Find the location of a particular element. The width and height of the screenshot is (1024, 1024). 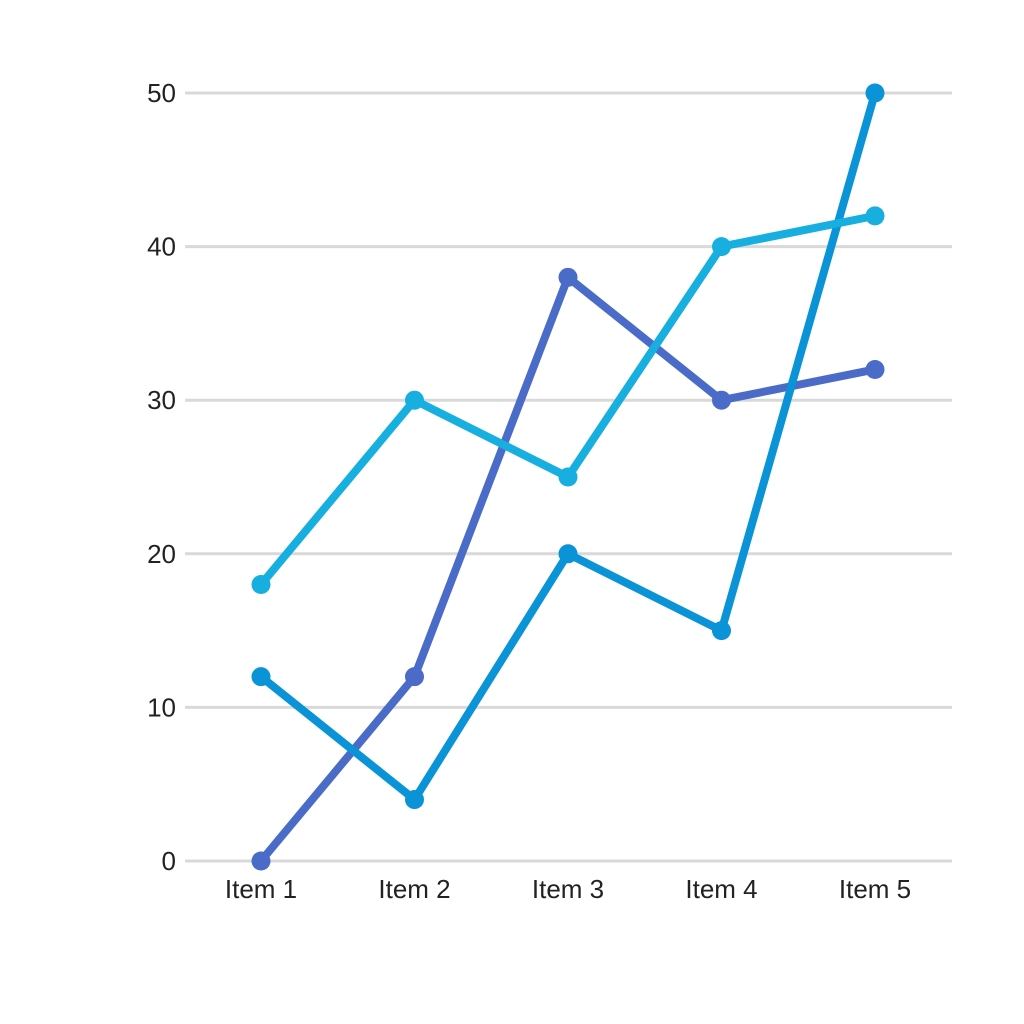

x-tick-label: Item 5 is located at coordinates (875, 889).